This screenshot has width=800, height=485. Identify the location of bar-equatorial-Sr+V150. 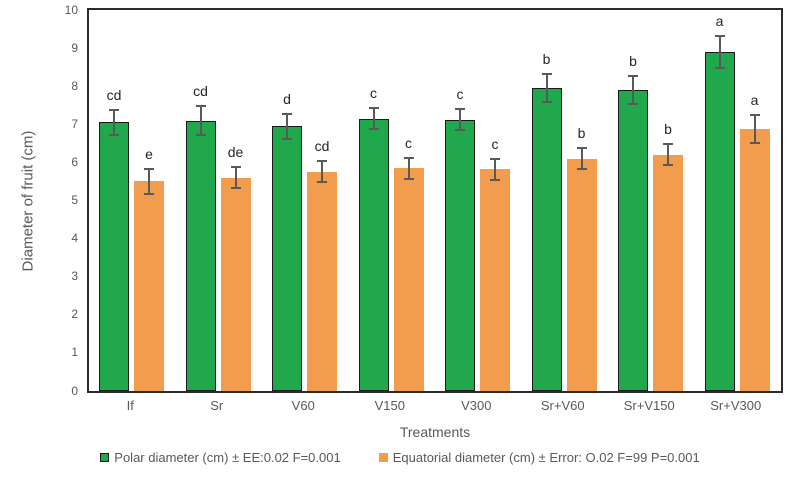
(668, 272).